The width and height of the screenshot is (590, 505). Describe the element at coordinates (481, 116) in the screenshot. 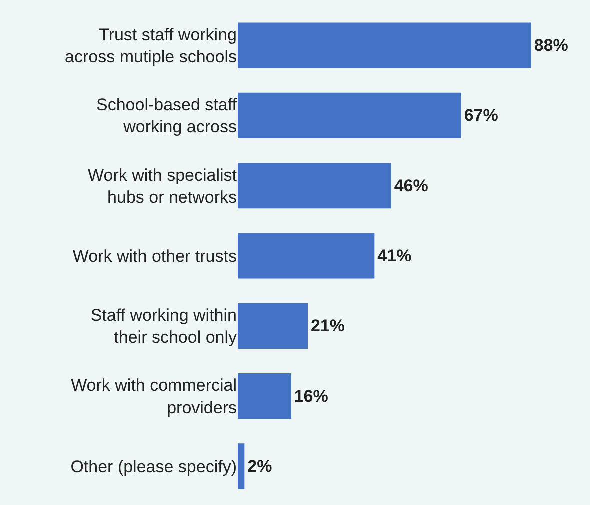

I see `data-label: 67%` at that location.